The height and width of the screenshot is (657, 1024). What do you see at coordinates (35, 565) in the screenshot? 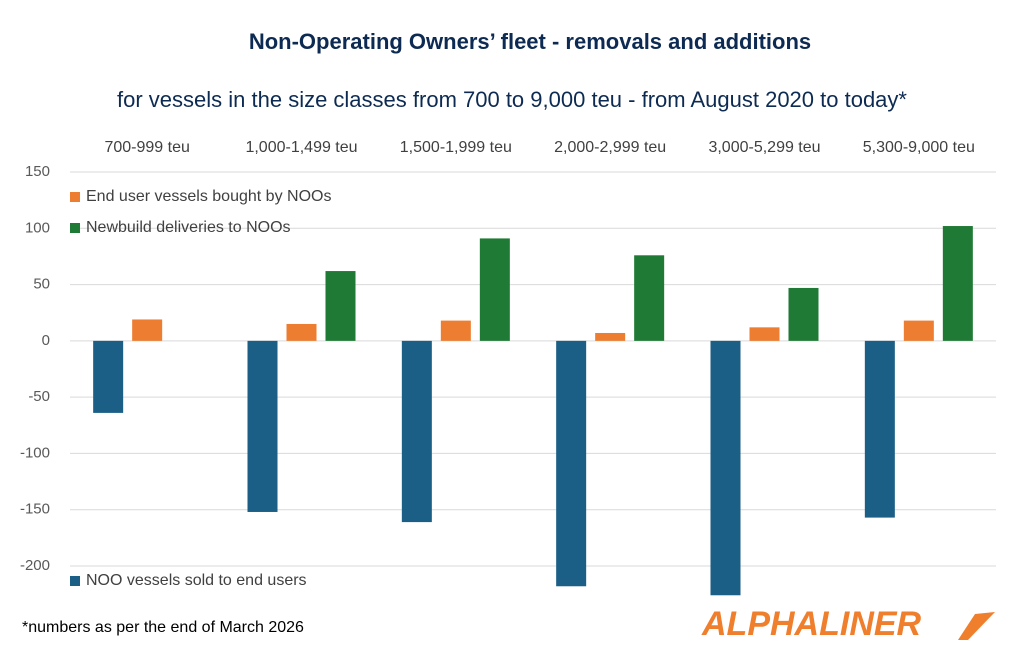
I see `y-tick-label: -200` at bounding box center [35, 565].